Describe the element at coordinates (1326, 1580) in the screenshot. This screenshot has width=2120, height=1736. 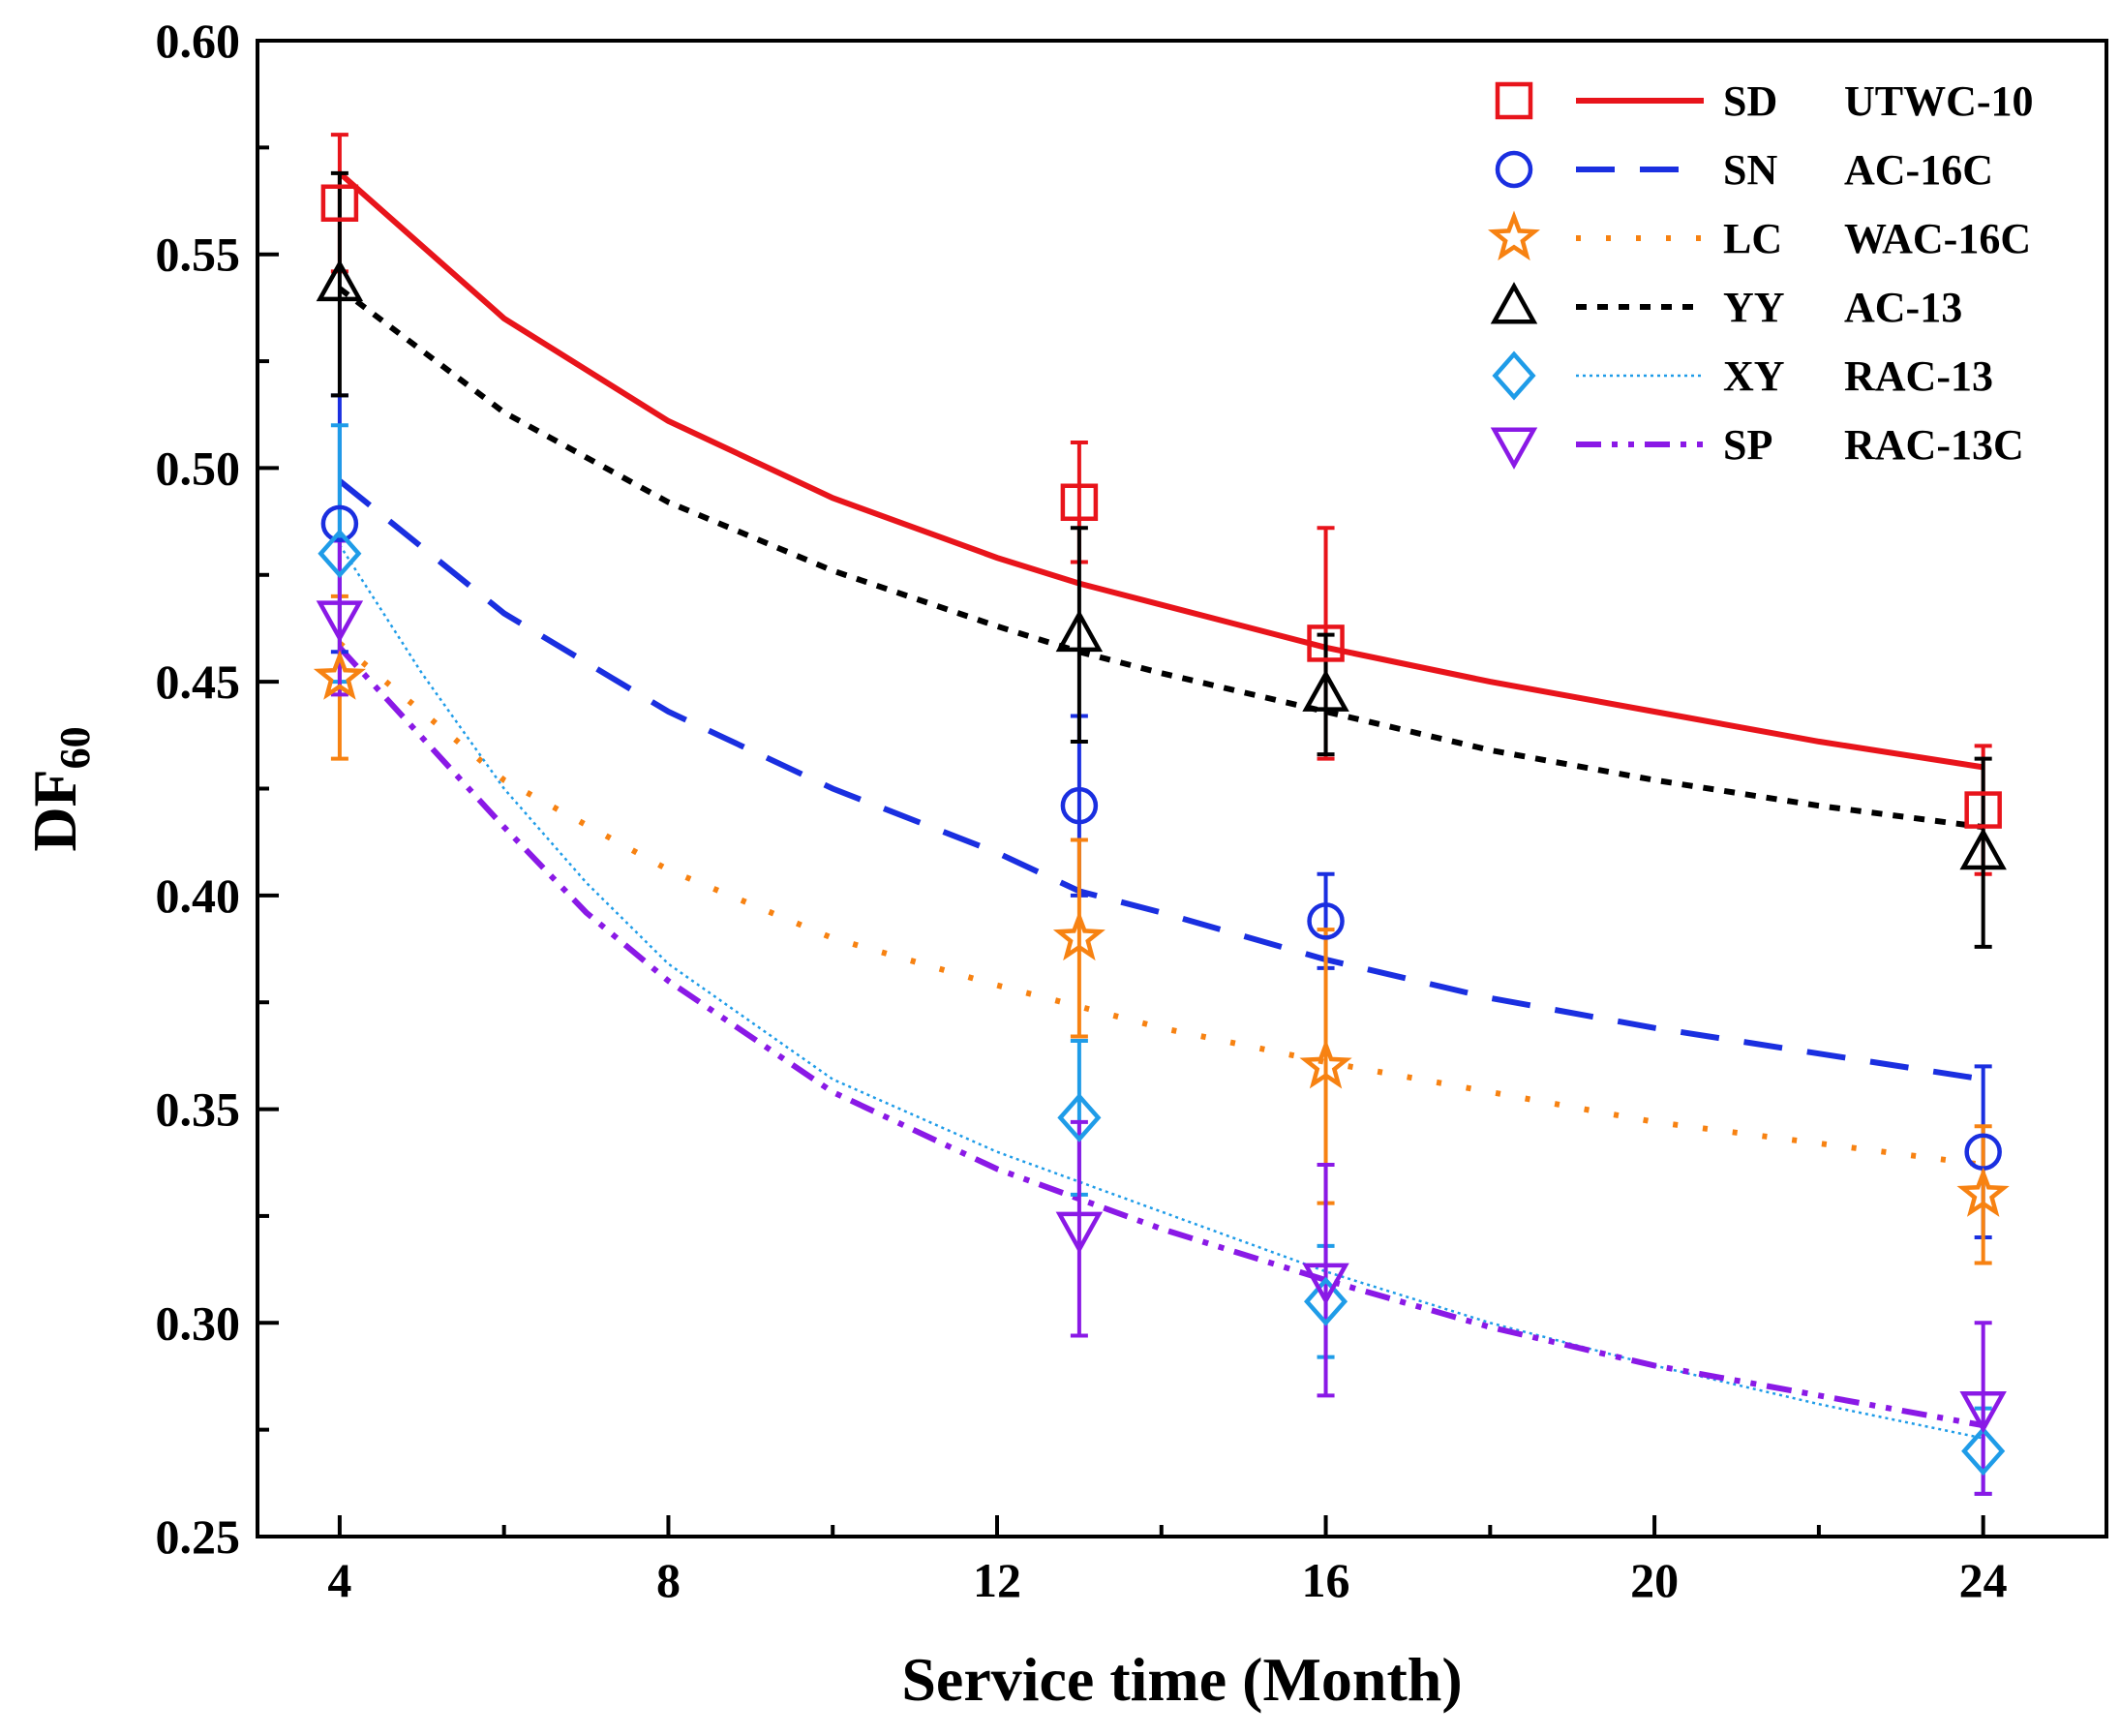
I see `x-tick-label: 16` at that location.